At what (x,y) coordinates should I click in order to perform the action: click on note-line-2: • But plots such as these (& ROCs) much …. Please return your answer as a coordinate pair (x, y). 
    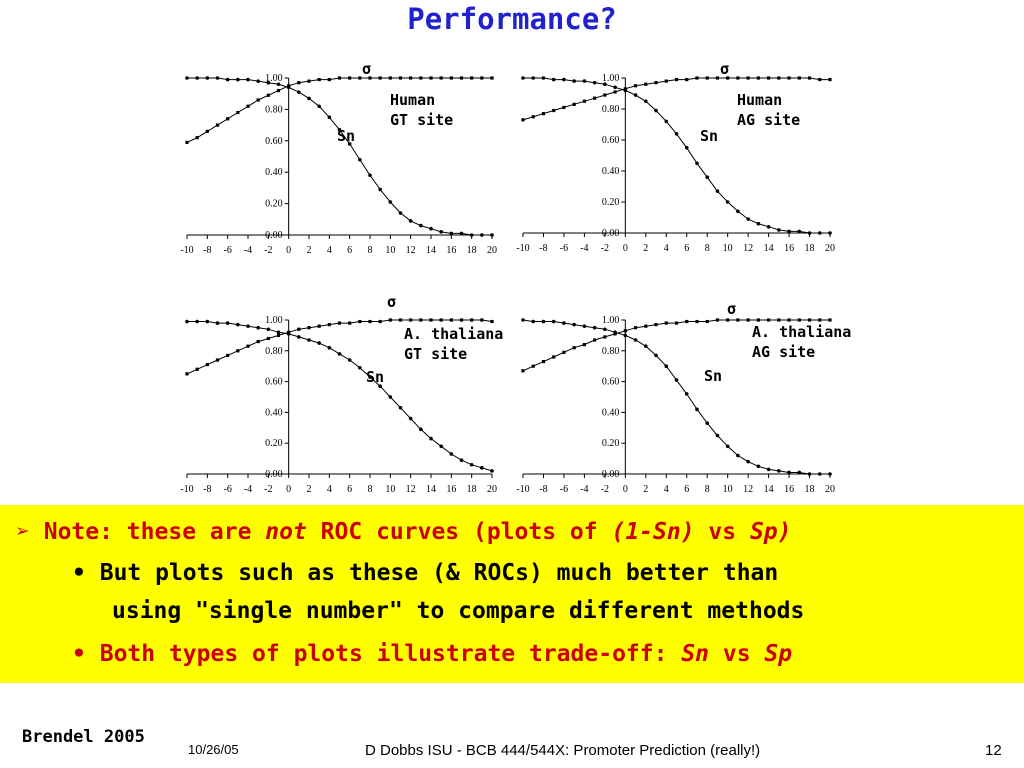
    Looking at the image, I should click on (425, 573).